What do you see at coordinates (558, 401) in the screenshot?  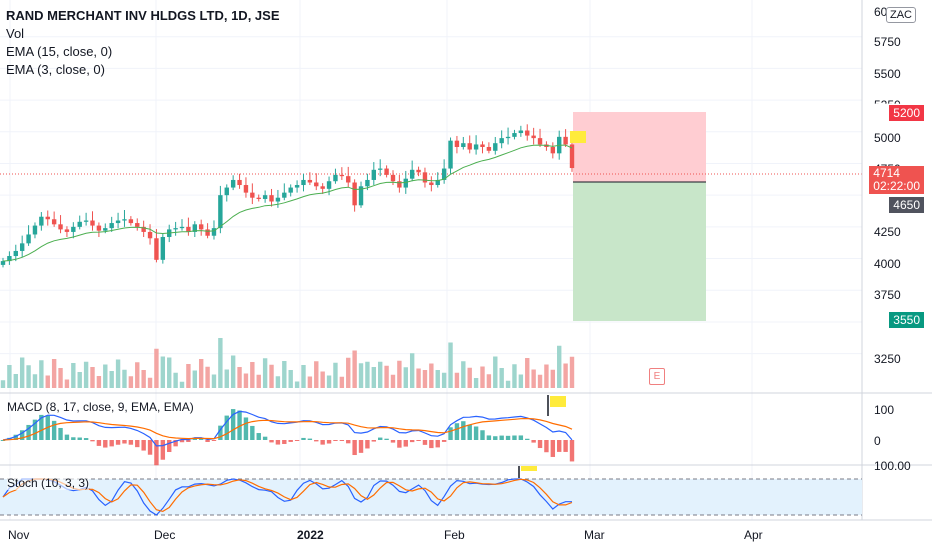 I see `note-marker-macd` at bounding box center [558, 401].